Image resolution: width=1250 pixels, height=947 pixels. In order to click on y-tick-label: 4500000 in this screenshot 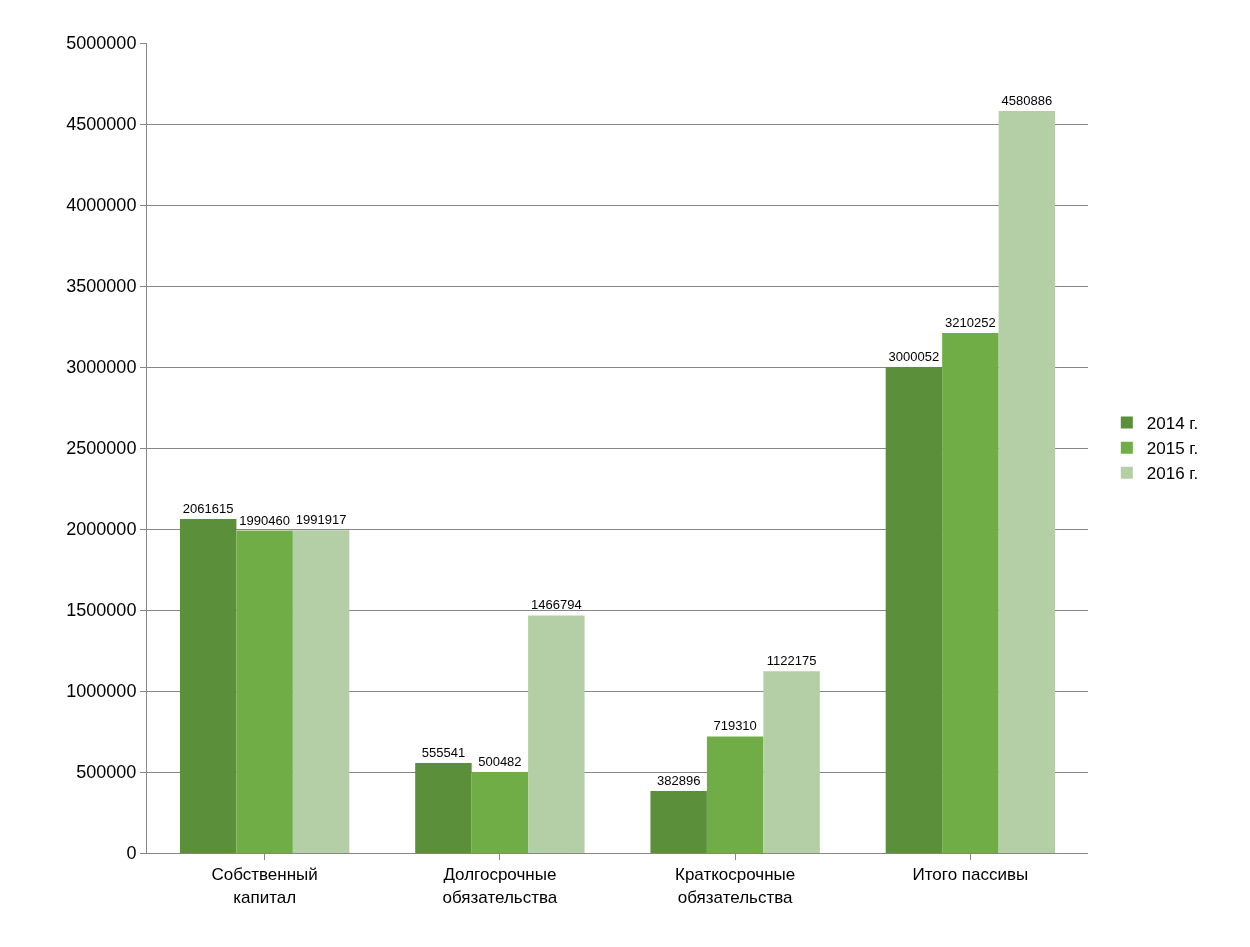, I will do `click(101, 124)`.